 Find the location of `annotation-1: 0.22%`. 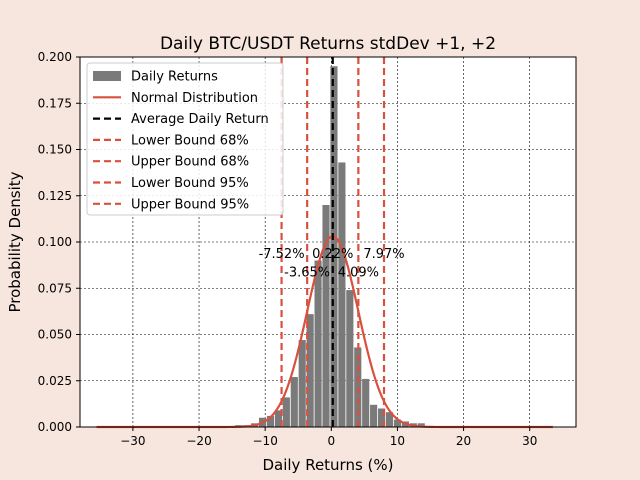

annotation-1: 0.22% is located at coordinates (332, 254).